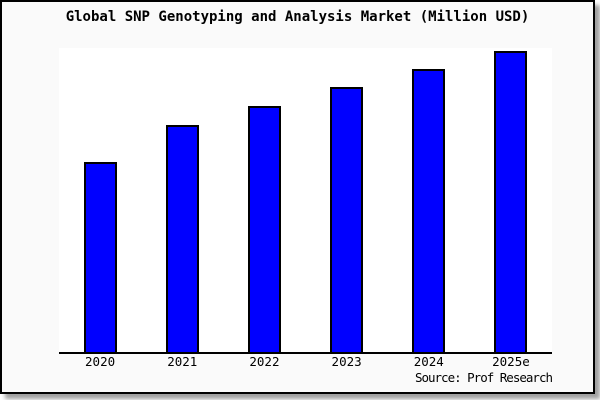  Describe the element at coordinates (305, 362) in the screenshot. I see `x-axis-labels: 2020 2021 2022 2023 2024 2025e` at that location.